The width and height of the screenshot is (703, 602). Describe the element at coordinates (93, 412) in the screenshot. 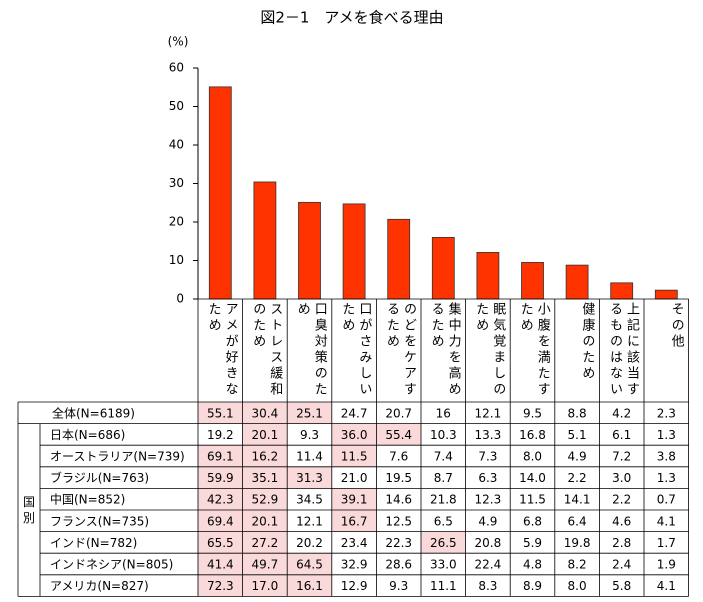

I see `row-label: 全体(N=6189)` at that location.